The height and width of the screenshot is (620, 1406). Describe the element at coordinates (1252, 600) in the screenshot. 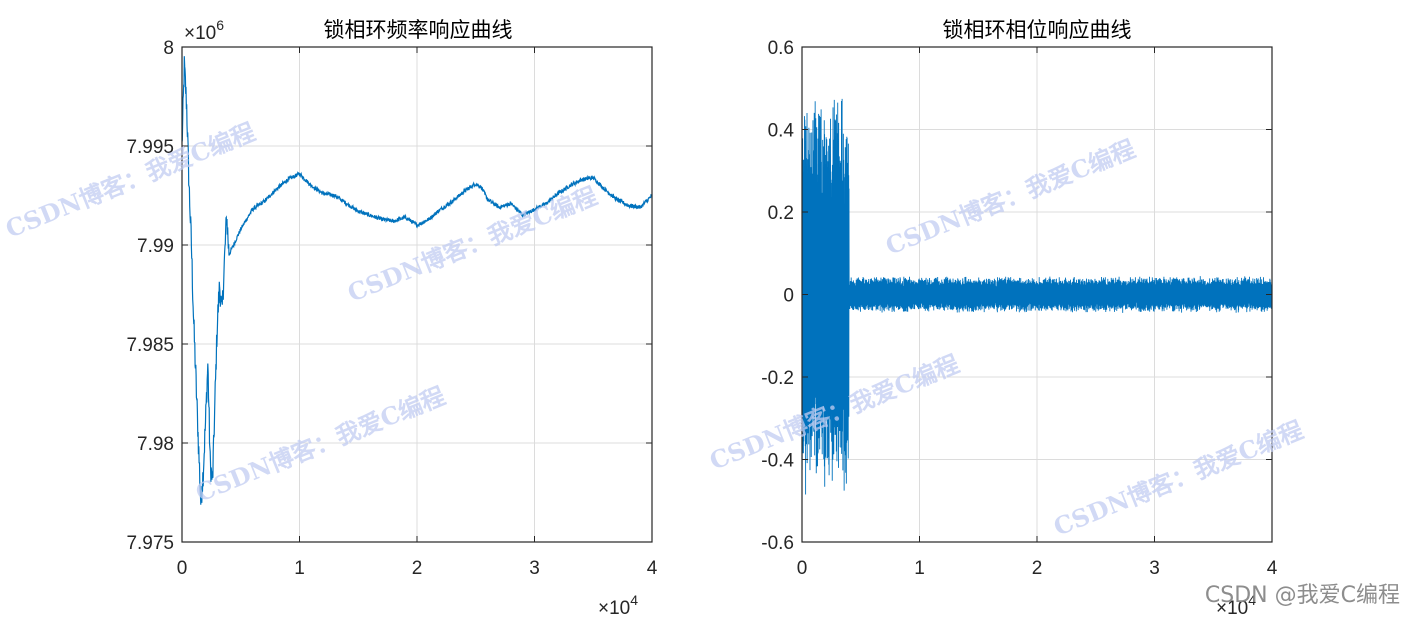

I see `phase-x-exponent-power: 4` at that location.